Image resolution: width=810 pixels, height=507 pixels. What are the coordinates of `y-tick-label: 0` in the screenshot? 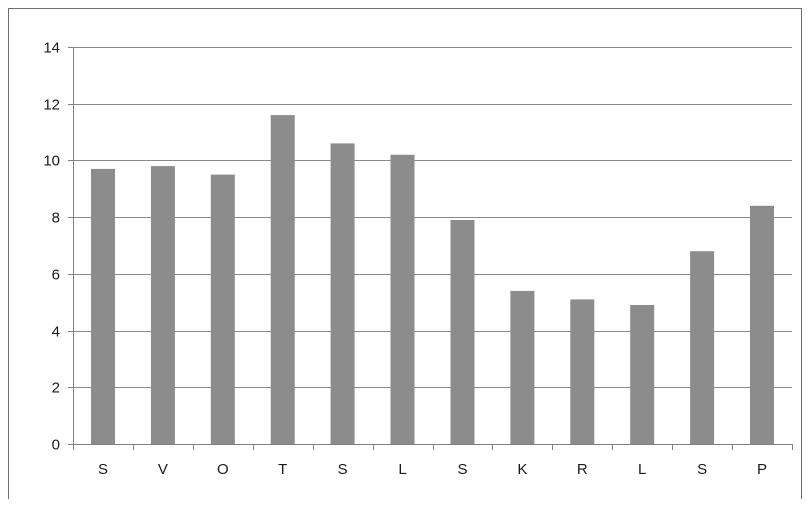 It's located at (56, 445).